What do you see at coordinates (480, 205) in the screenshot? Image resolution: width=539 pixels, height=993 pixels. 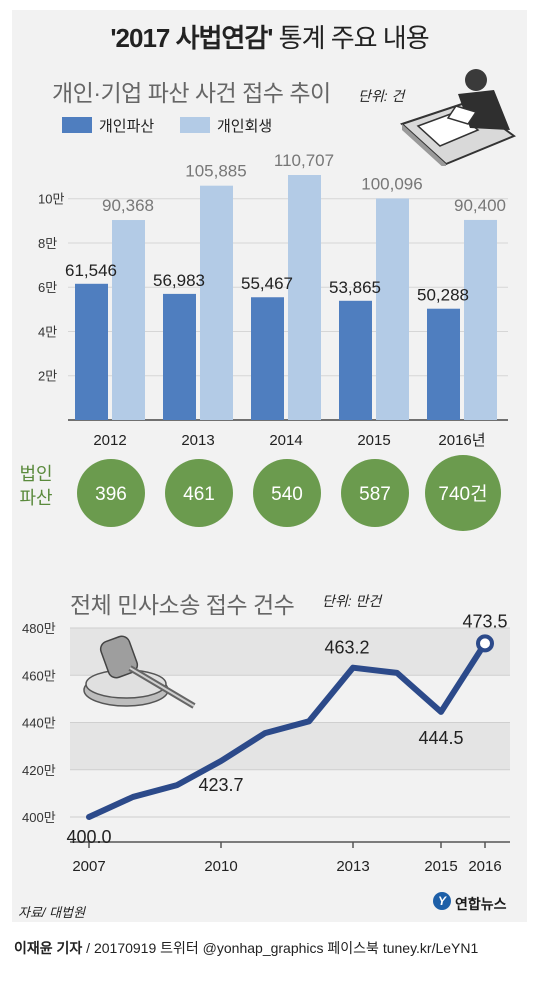 I see `bar-value-label-personal-rehabilitation: 90,400` at bounding box center [480, 205].